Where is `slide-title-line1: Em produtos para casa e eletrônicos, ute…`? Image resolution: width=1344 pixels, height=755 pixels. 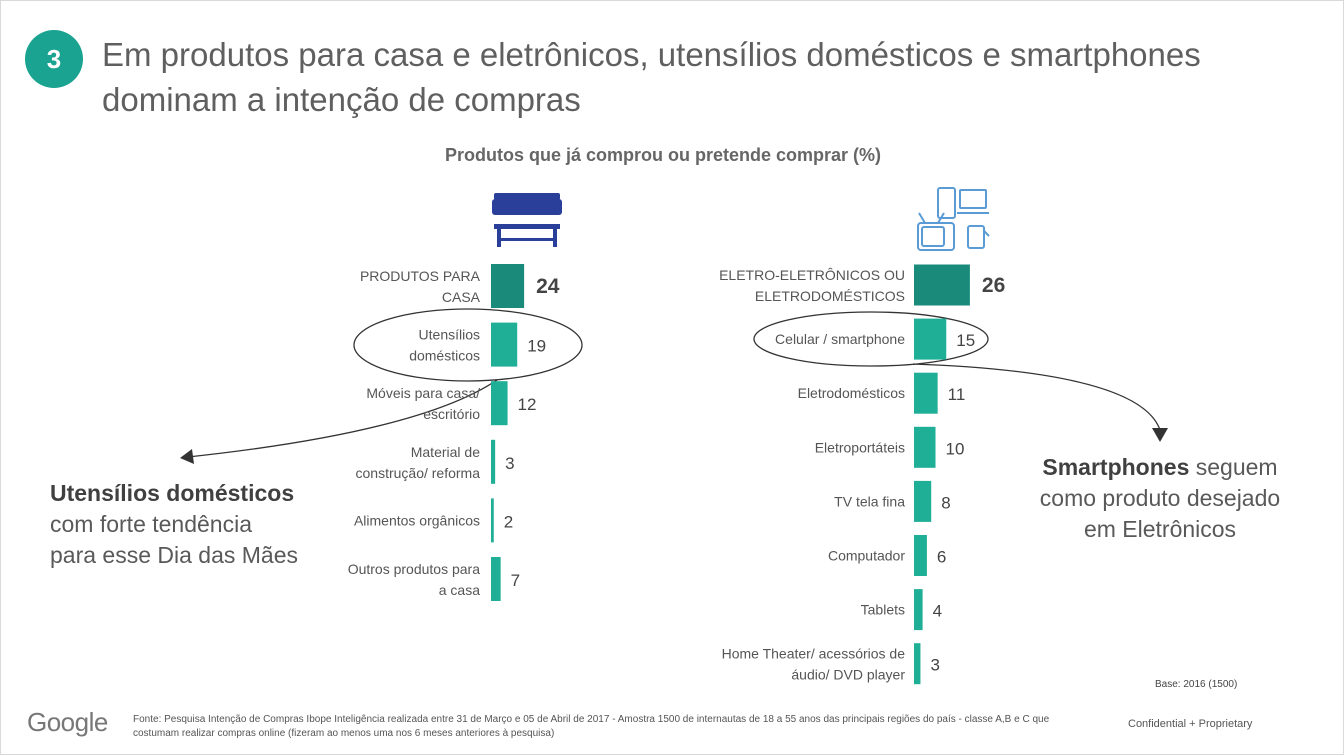 slide-title-line1: Em produtos para casa e eletrônicos, ute… is located at coordinates (651, 54).